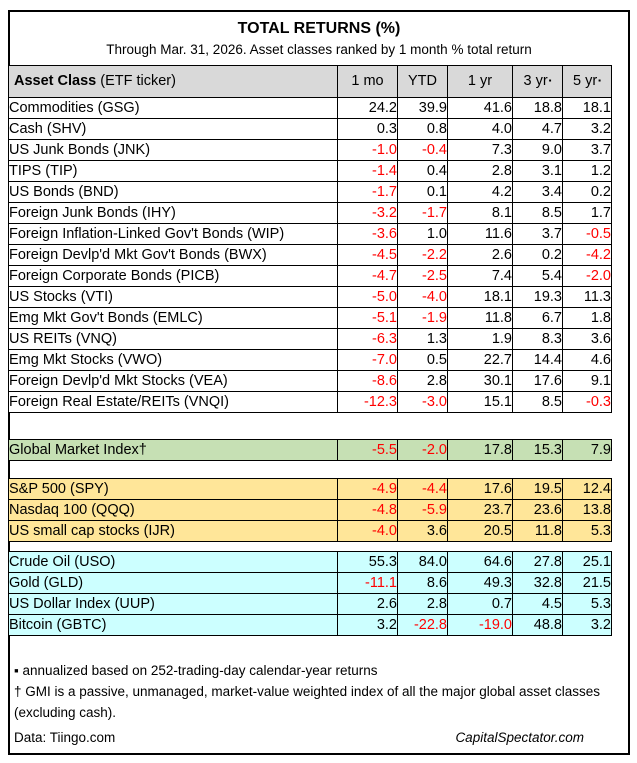 Image resolution: width=637 pixels, height=763 pixels. I want to click on value-cell: 17.8, so click(480, 449).